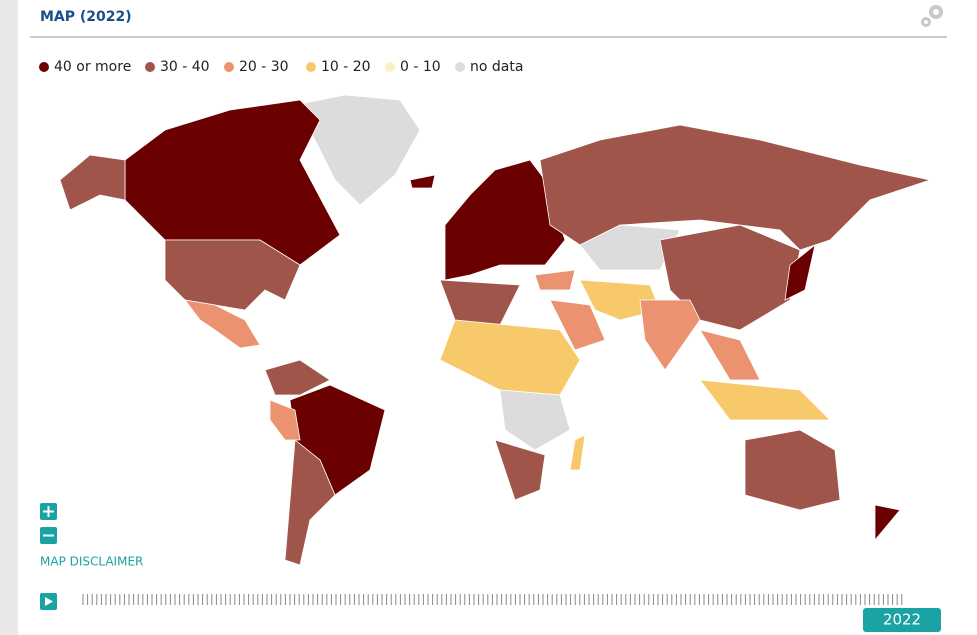 The image size is (977, 635). Describe the element at coordinates (185, 67) in the screenshot. I see `legend-label: 30 - 40` at that location.